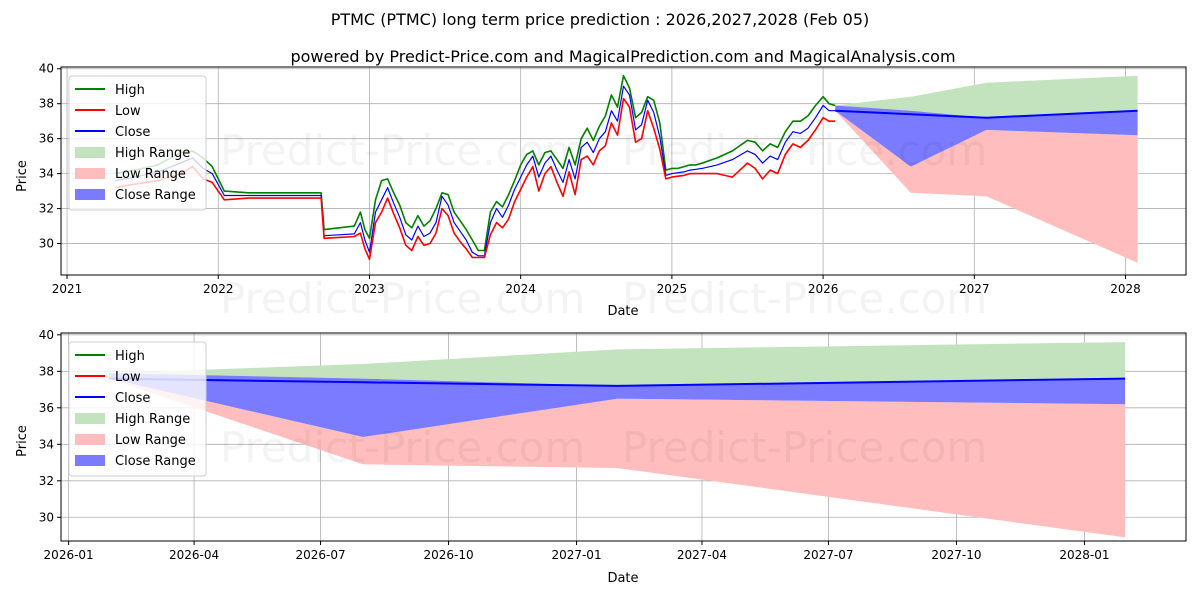 Image resolution: width=1200 pixels, height=600 pixels. What do you see at coordinates (974, 289) in the screenshot?
I see `x-tick-label: 2027` at bounding box center [974, 289].